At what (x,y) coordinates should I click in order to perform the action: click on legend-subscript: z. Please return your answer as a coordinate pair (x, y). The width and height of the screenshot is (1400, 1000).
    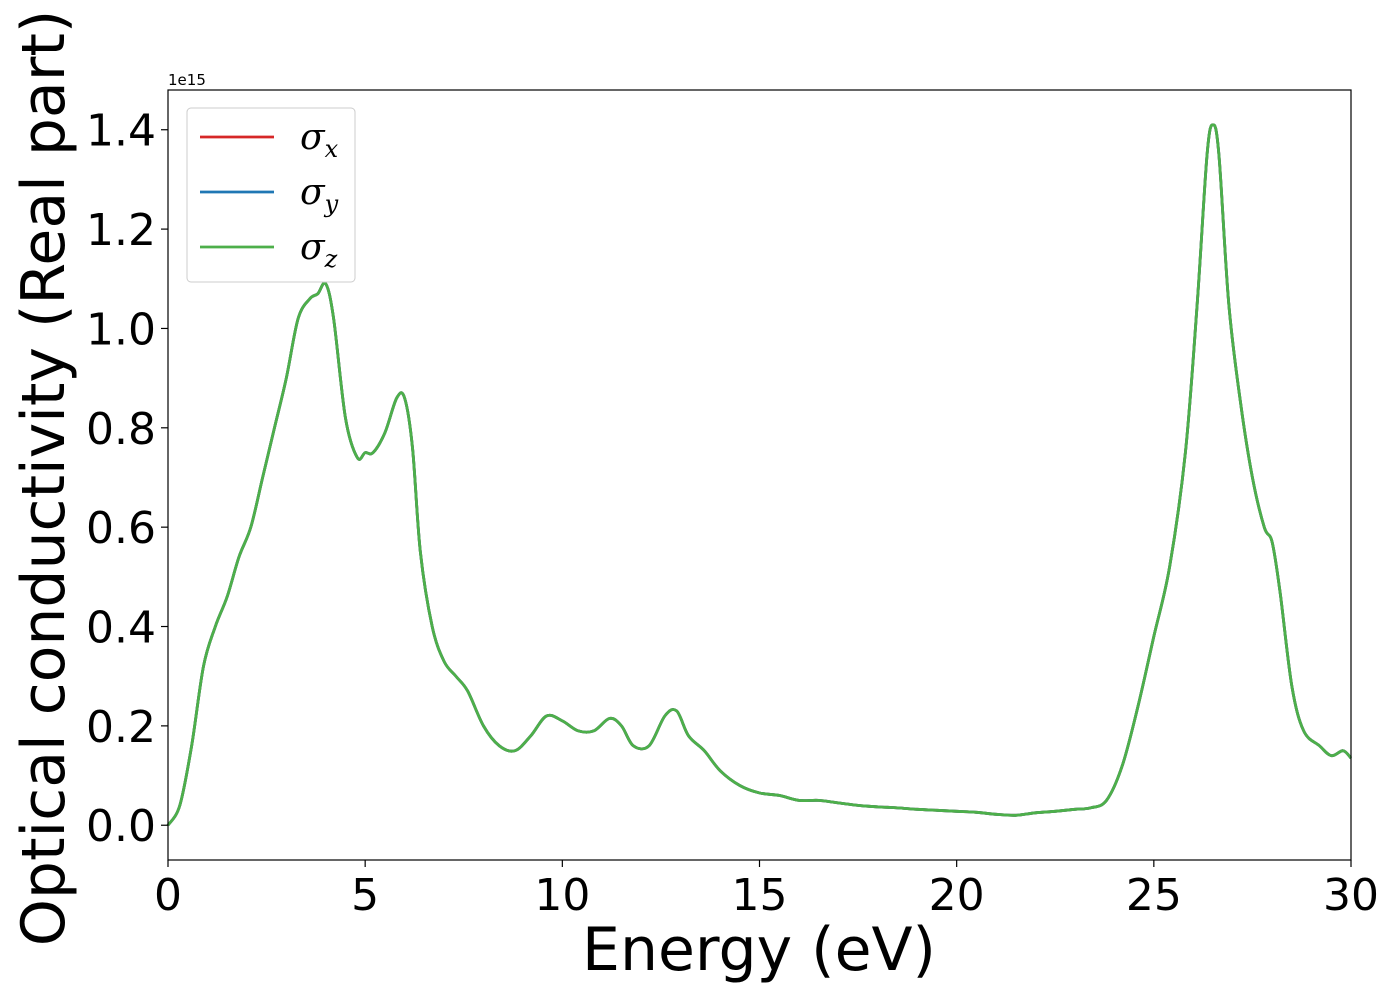
    Looking at the image, I should click on (331, 259).